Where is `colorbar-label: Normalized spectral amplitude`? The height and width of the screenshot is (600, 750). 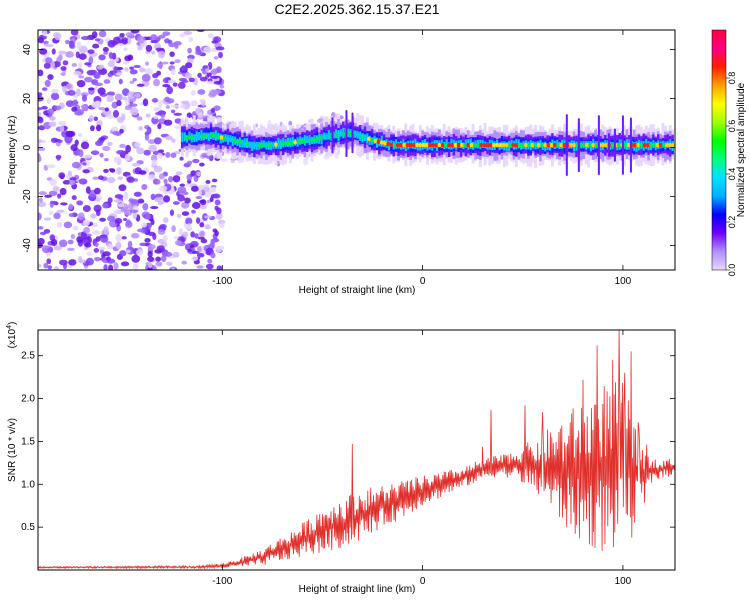 colorbar-label: Normalized spectral amplitude is located at coordinates (741, 149).